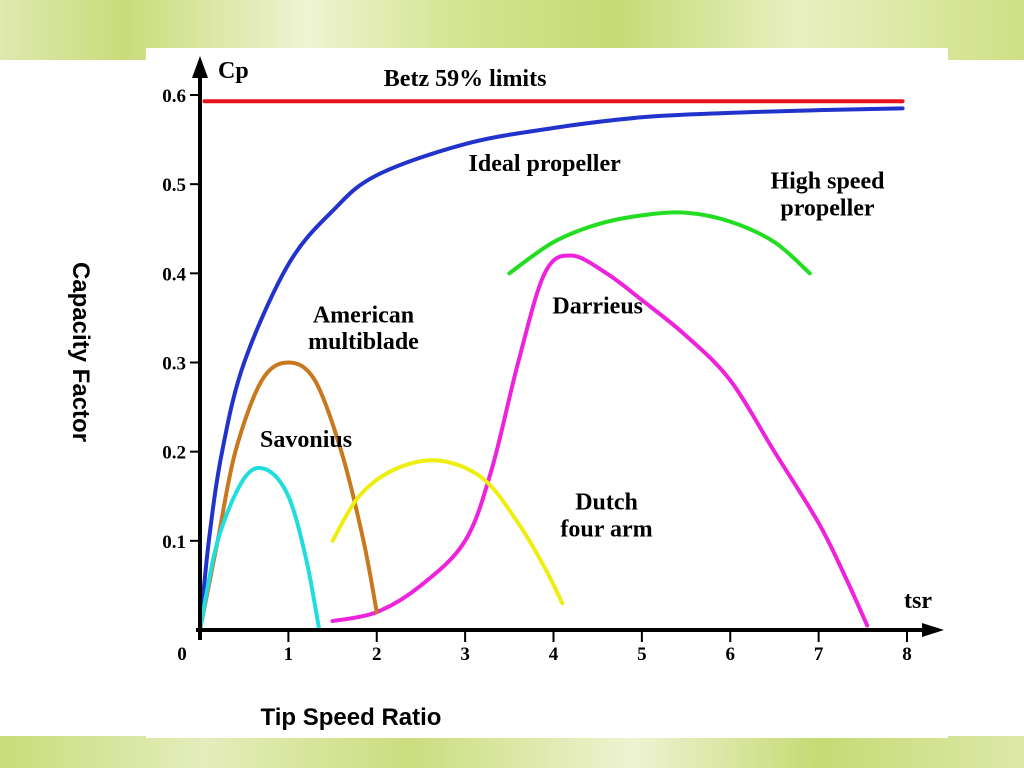 Image resolution: width=1024 pixels, height=768 pixels. What do you see at coordinates (174, 364) in the screenshot?
I see `y-tick-label: 0.3` at bounding box center [174, 364].